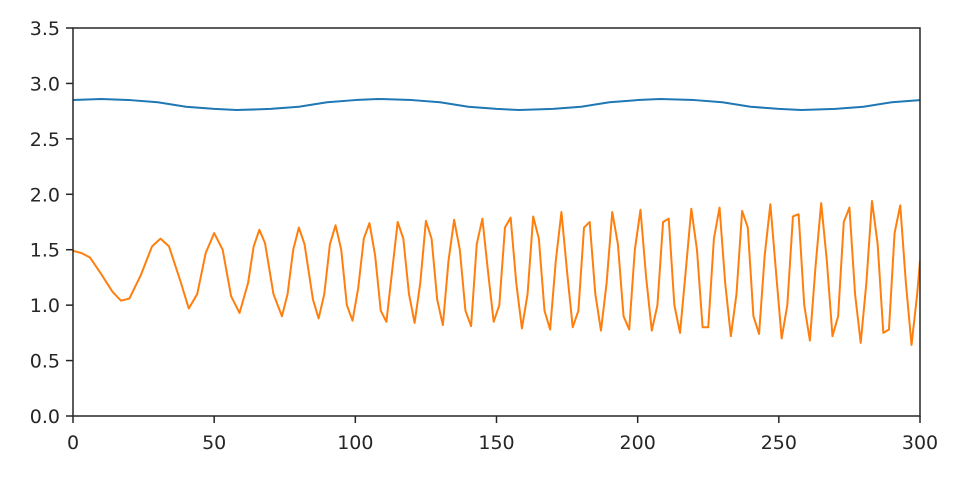 Image resolution: width=960 pixels, height=484 pixels. What do you see at coordinates (45, 84) in the screenshot?
I see `y-tick-label: 3.0` at bounding box center [45, 84].